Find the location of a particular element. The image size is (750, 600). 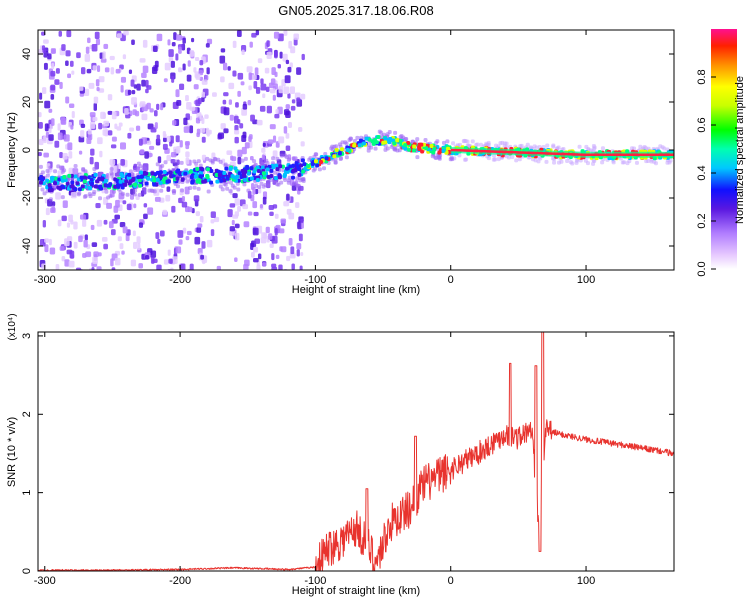

spectrogram-y-tick-label: 0 is located at coordinates (27, 150).